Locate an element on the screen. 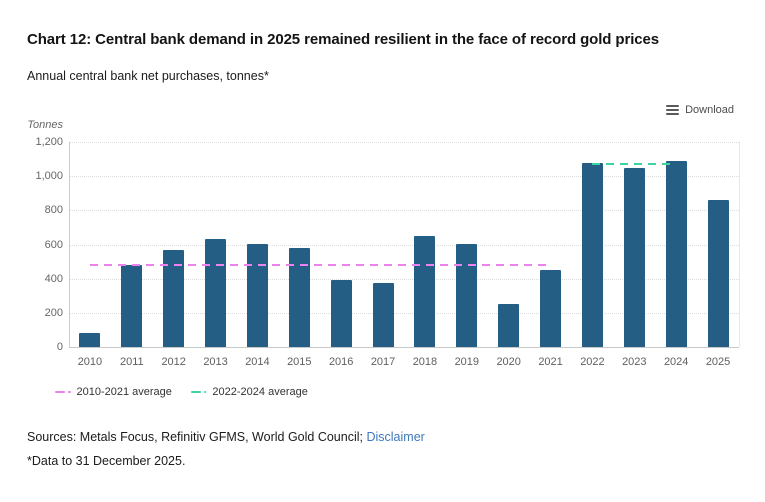 The width and height of the screenshot is (765, 502). bar-2025 is located at coordinates (718, 273).